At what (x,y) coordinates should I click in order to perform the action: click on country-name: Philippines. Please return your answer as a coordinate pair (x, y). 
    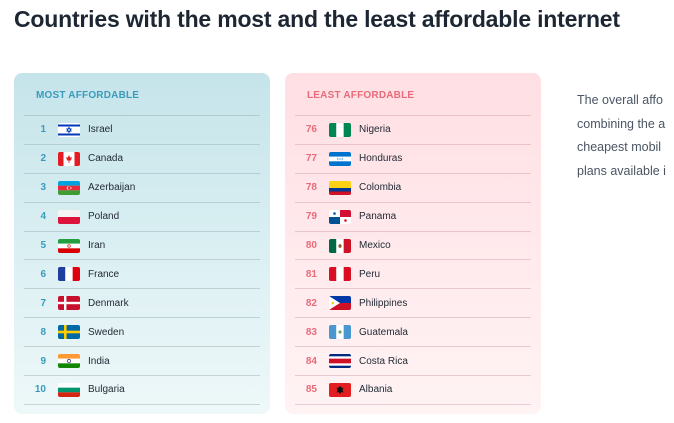
    Looking at the image, I should click on (383, 303).